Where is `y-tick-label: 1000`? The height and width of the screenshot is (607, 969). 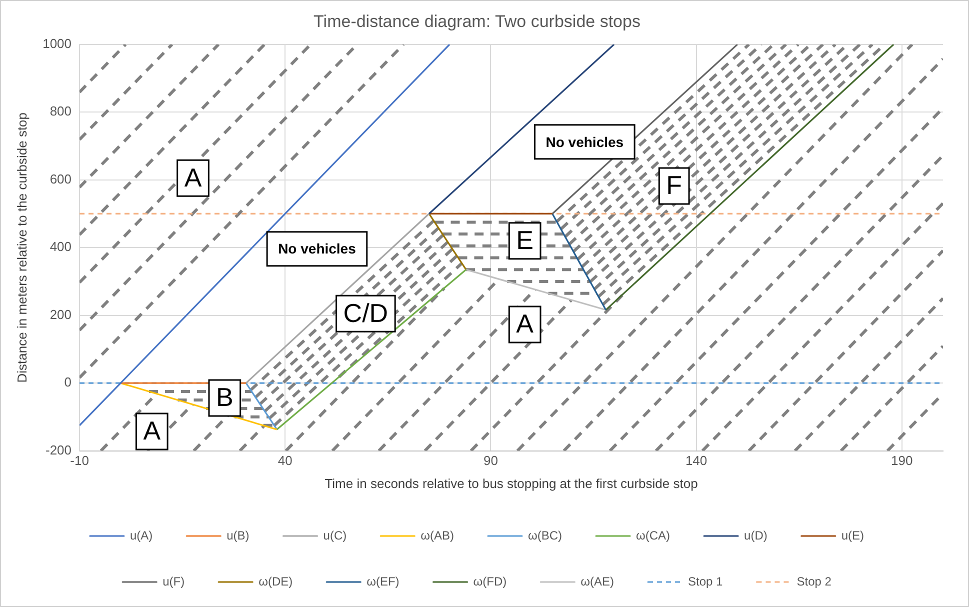 y-tick-label: 1000 is located at coordinates (57, 43).